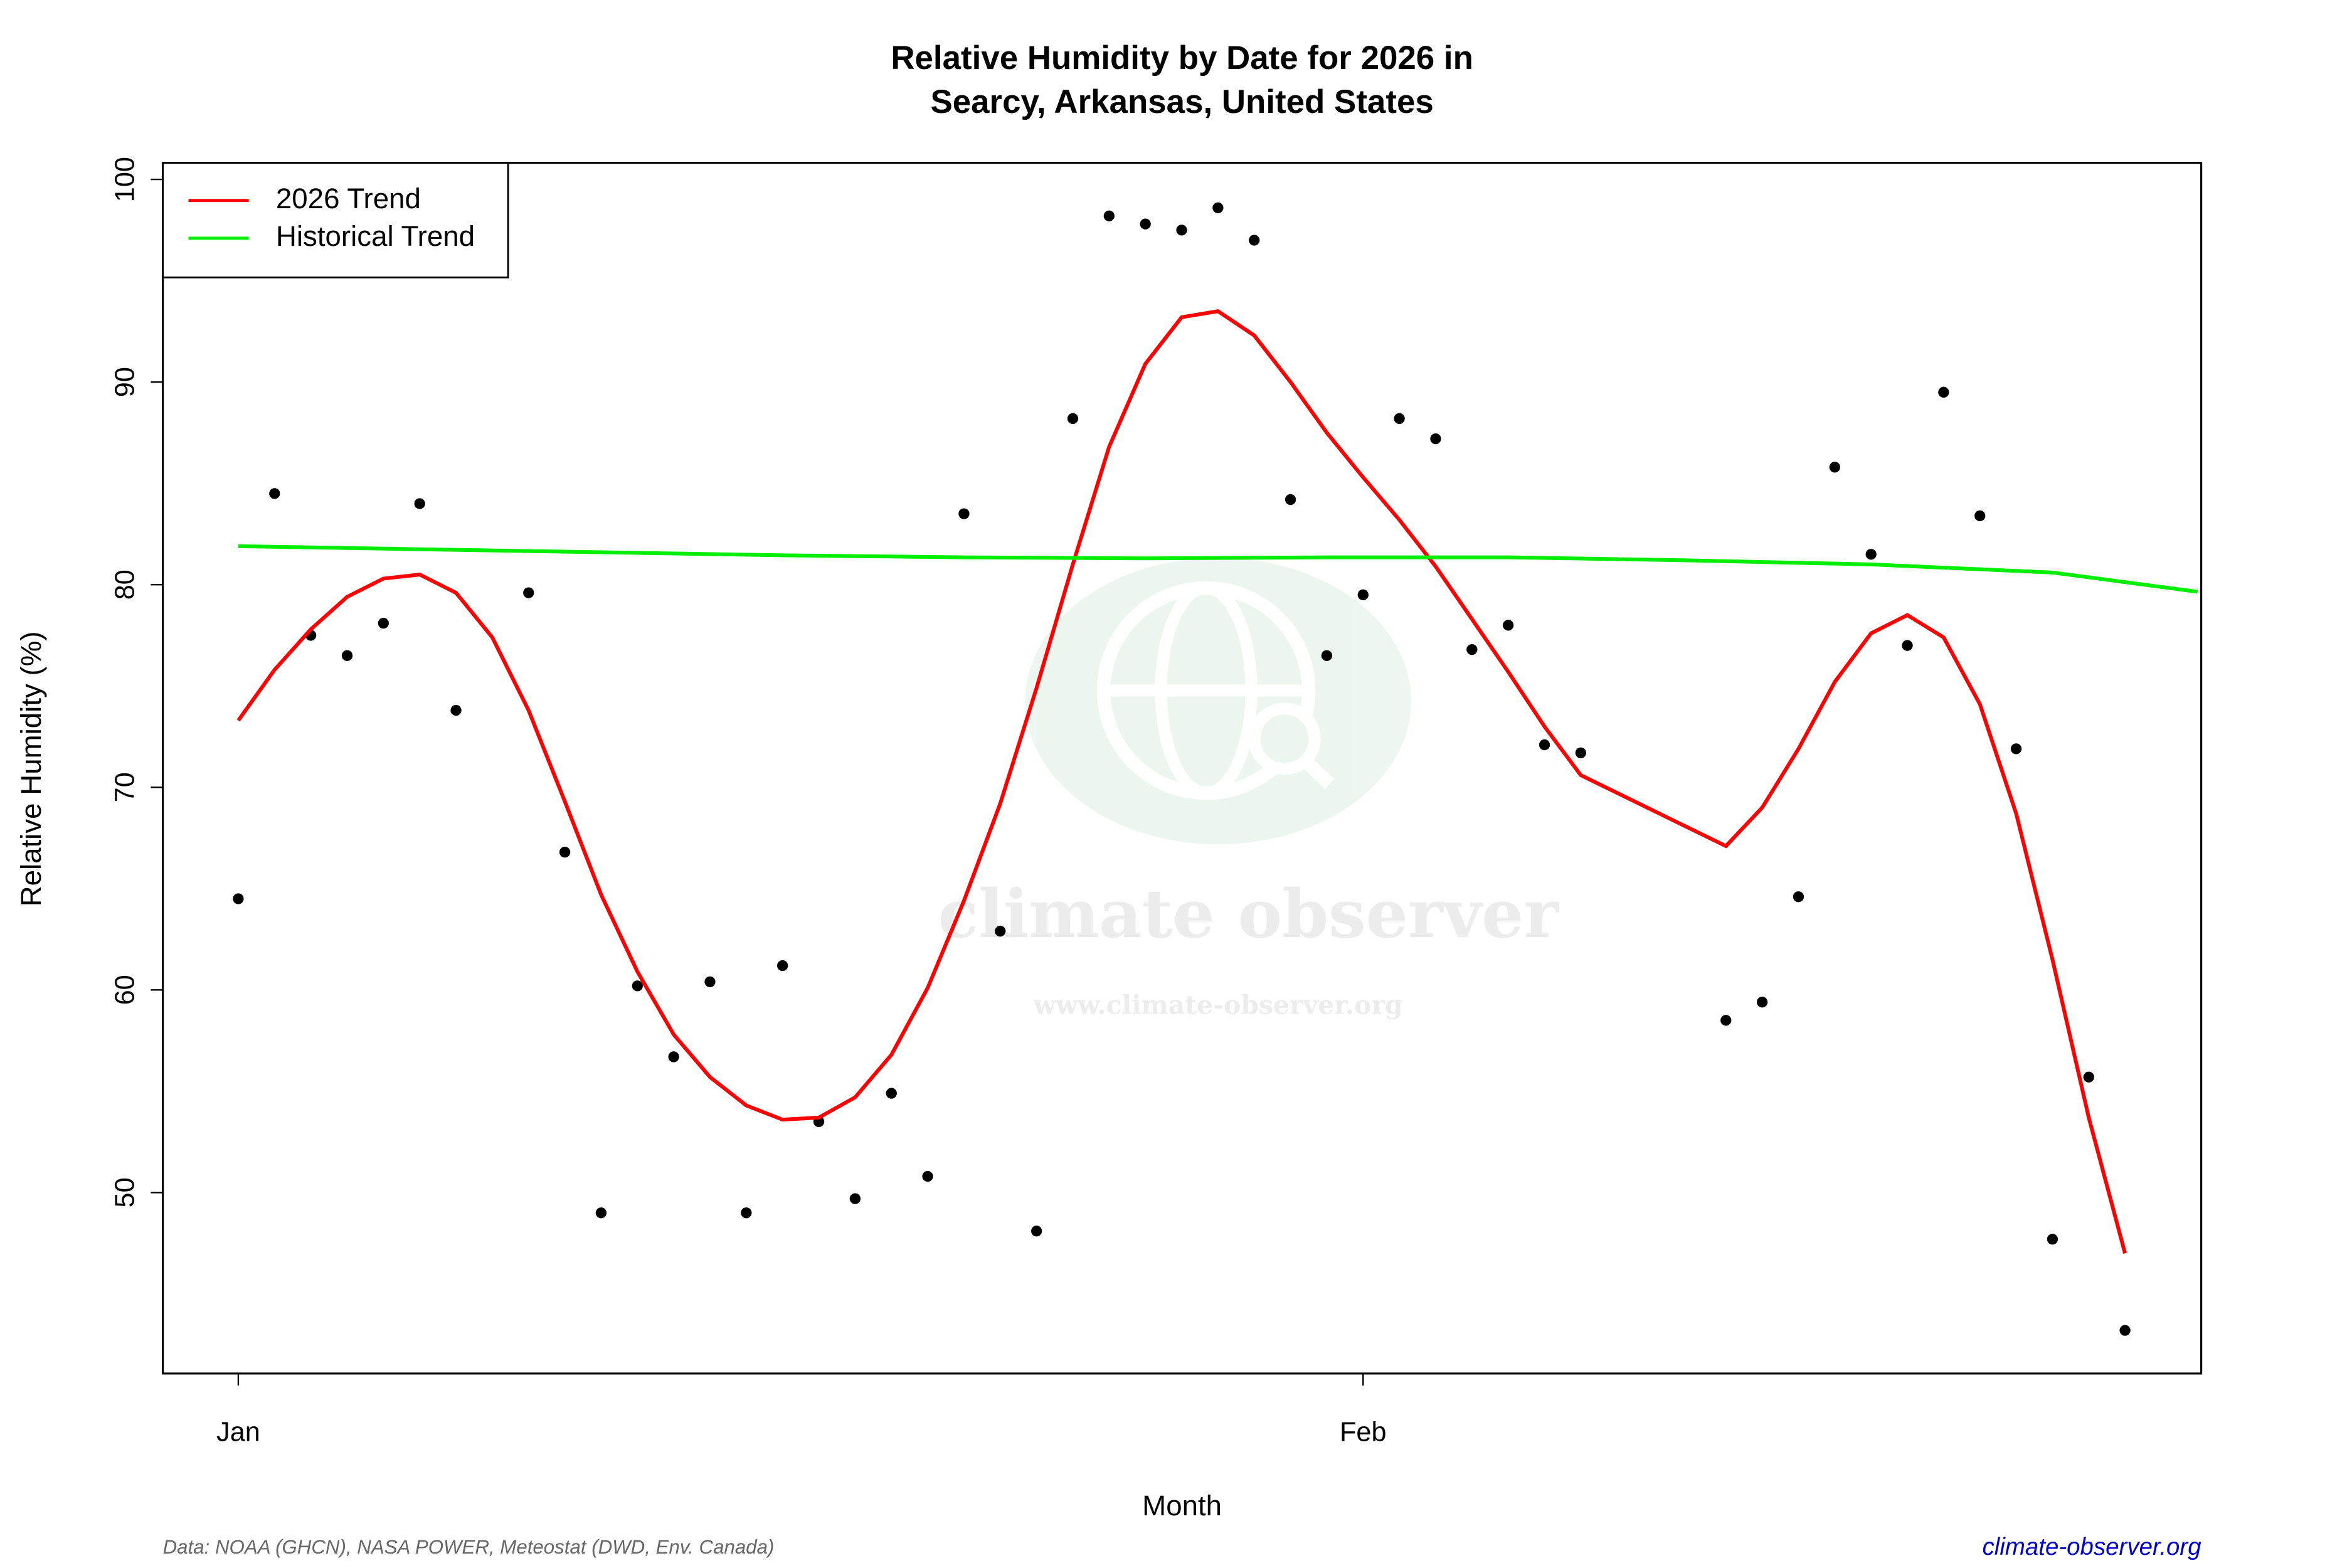 Image resolution: width=2352 pixels, height=1568 pixels. I want to click on legend-box, so click(335, 220).